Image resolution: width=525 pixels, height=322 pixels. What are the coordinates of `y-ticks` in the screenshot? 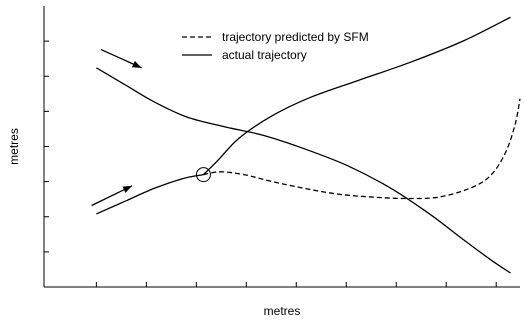 It's located at (46, 146).